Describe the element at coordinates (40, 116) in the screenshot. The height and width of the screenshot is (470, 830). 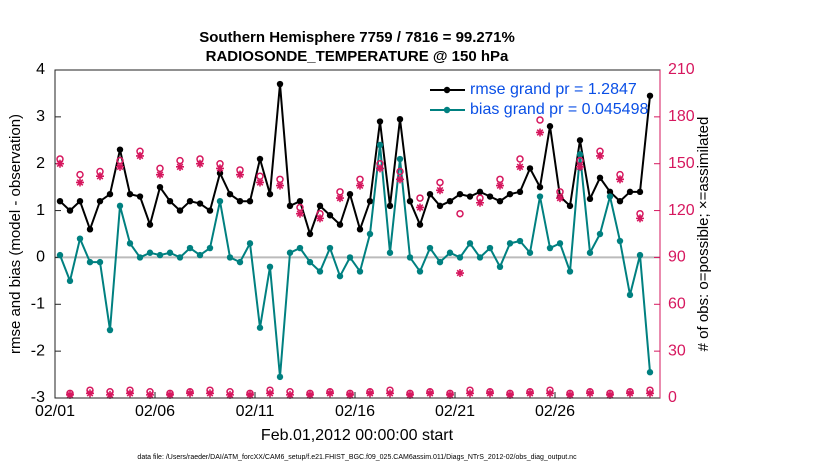
I see `y-tick-label: 3` at that location.